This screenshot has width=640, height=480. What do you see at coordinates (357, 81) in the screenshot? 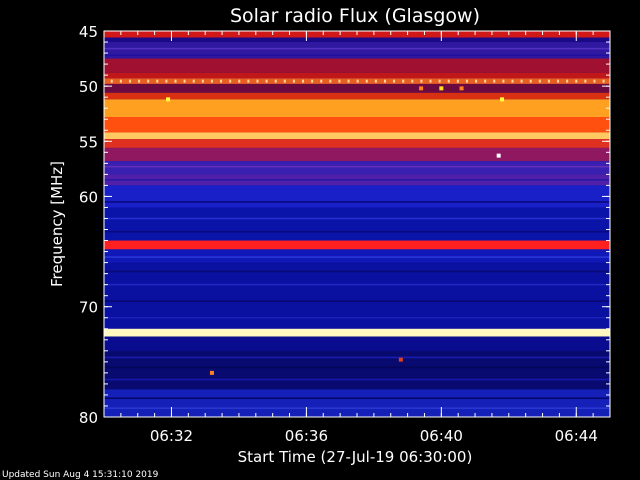
I see `interference-dots` at bounding box center [357, 81].